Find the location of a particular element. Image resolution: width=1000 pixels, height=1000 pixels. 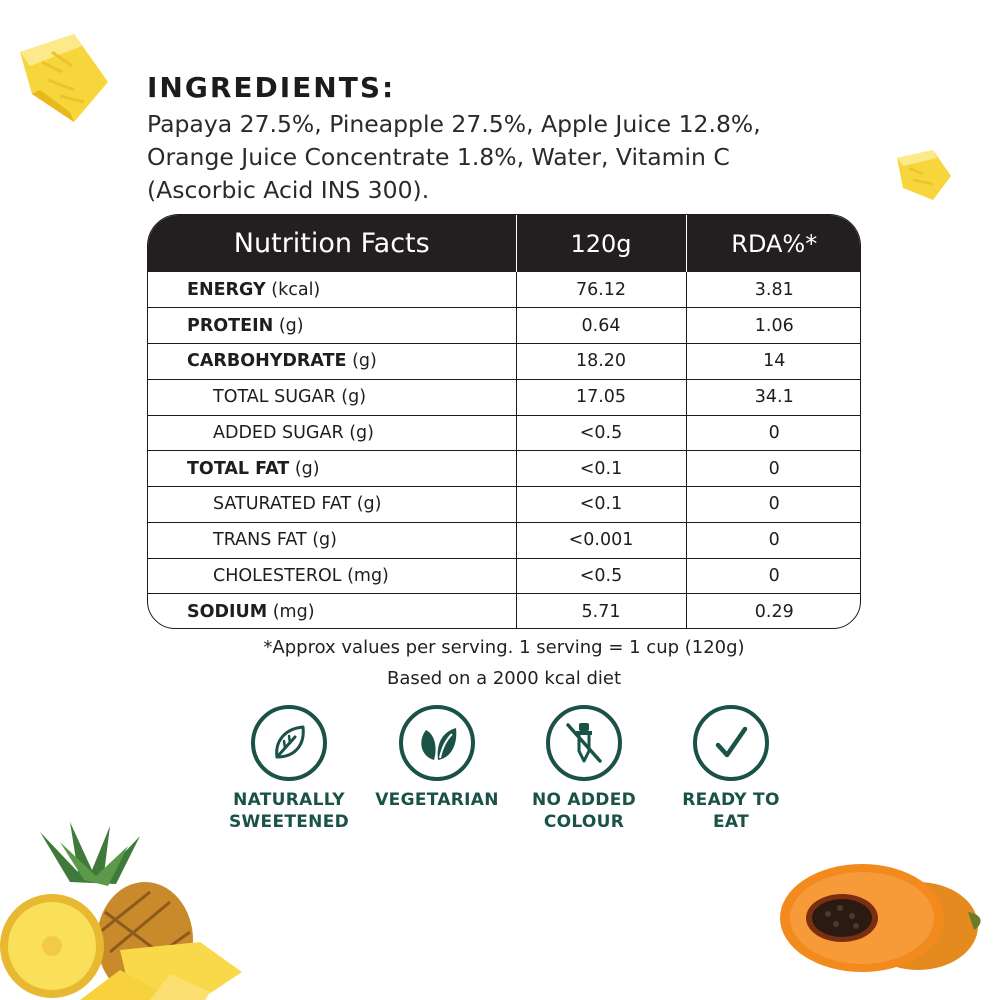

nutrient-value: 0.64 is located at coordinates (601, 325).